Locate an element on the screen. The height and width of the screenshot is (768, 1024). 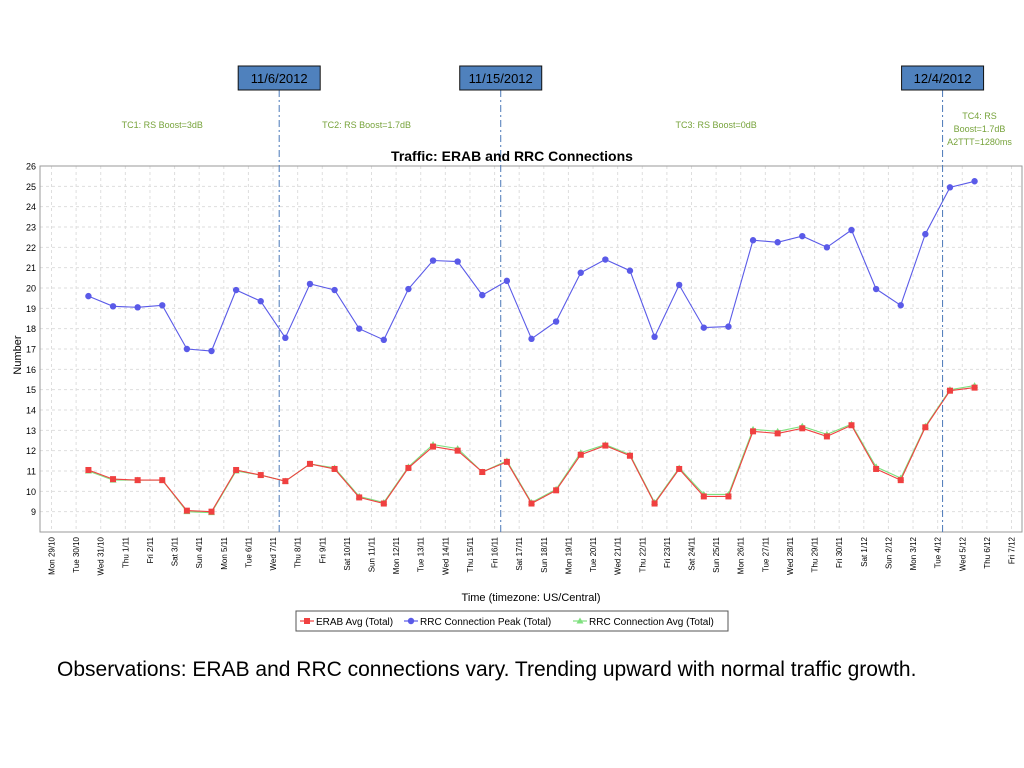
date-marker-label: 11/15/2012 is located at coordinates (501, 78).